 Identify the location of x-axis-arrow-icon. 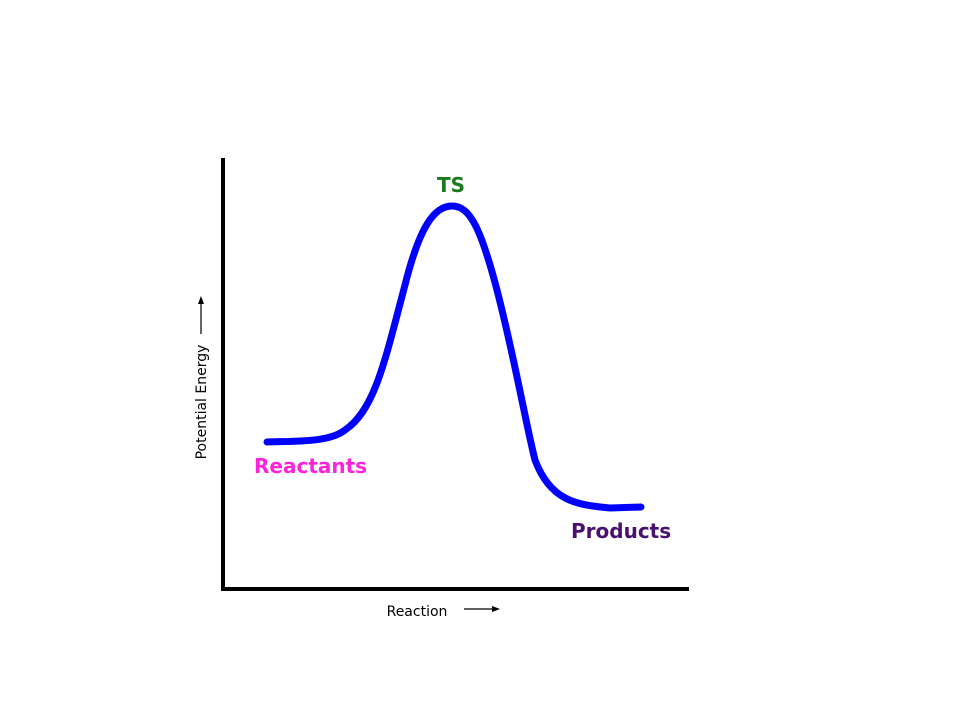
(496, 609).